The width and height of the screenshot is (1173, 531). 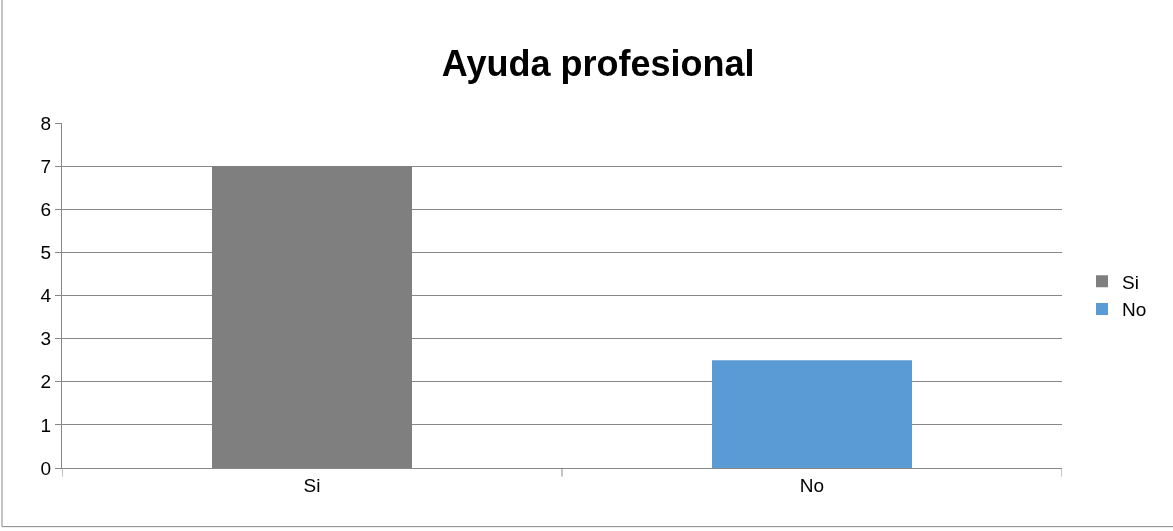 What do you see at coordinates (598, 64) in the screenshot?
I see `chart-title: Ayuda profesional` at bounding box center [598, 64].